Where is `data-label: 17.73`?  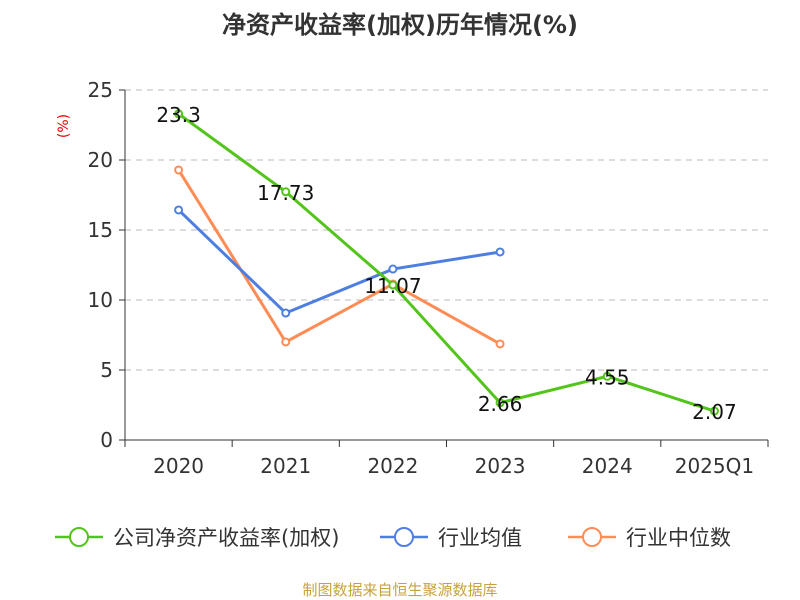
data-label: 17.73 is located at coordinates (285, 193).